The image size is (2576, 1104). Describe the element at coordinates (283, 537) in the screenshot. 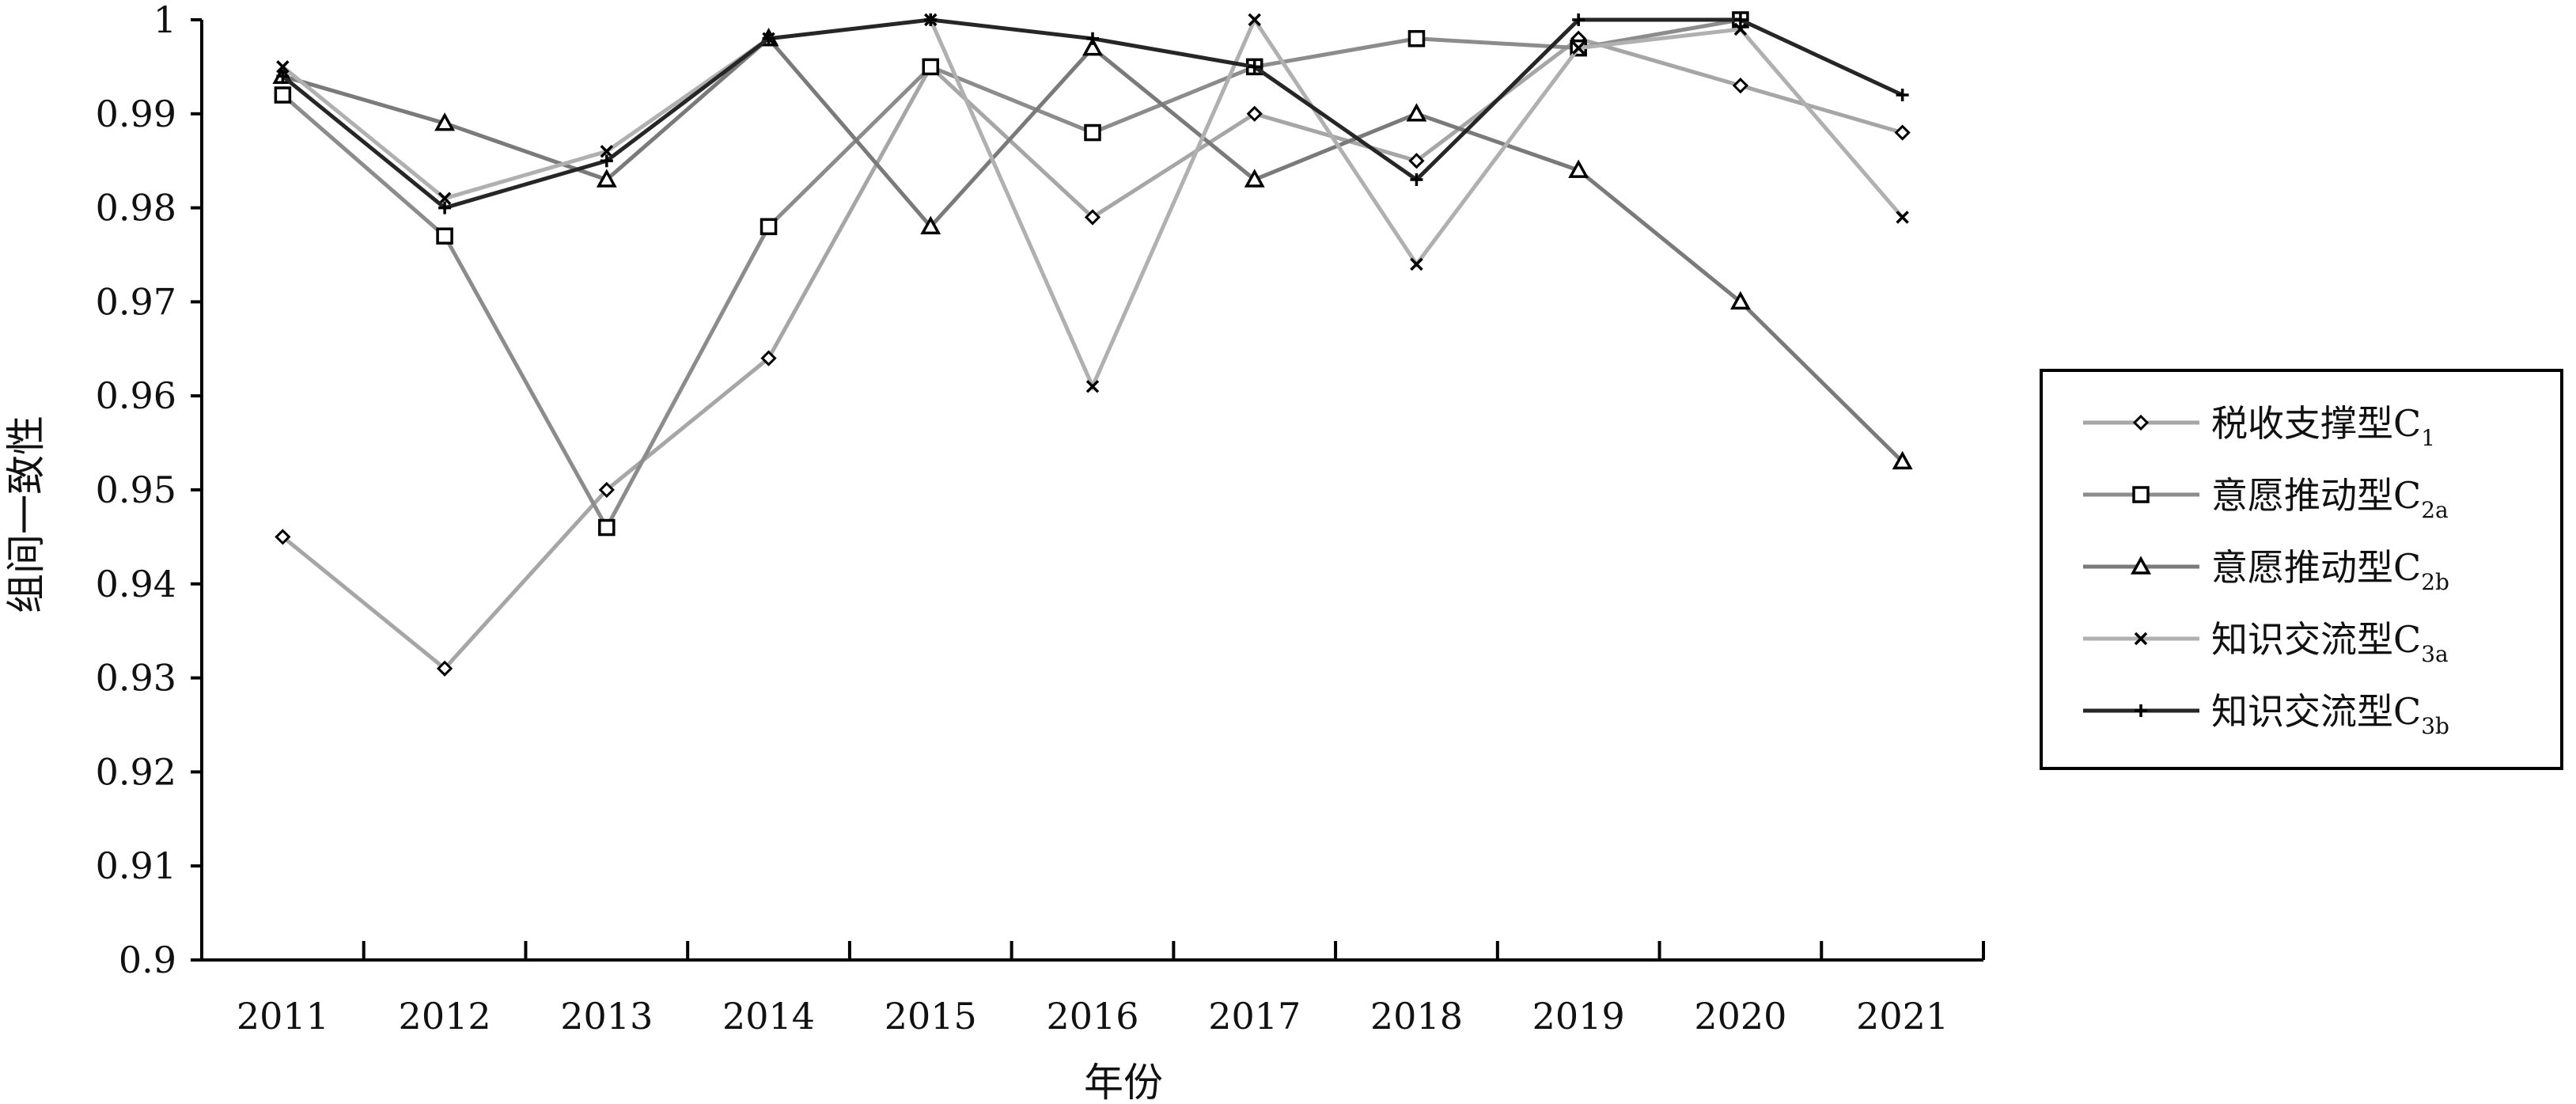

I see `diamond-marker-1-2011` at that location.